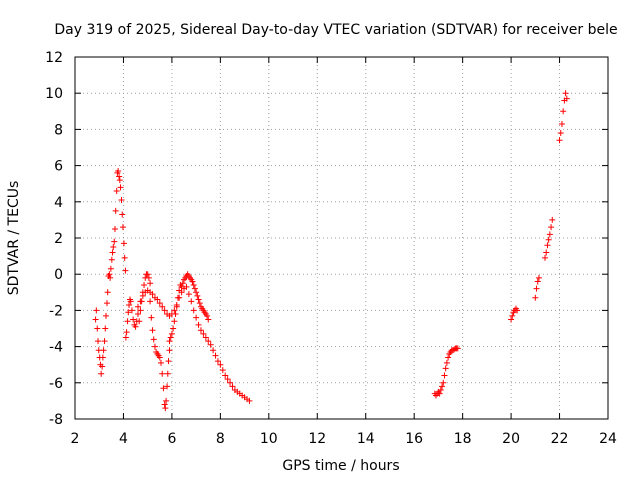  I want to click on series-seg-b, so click(117, 224).